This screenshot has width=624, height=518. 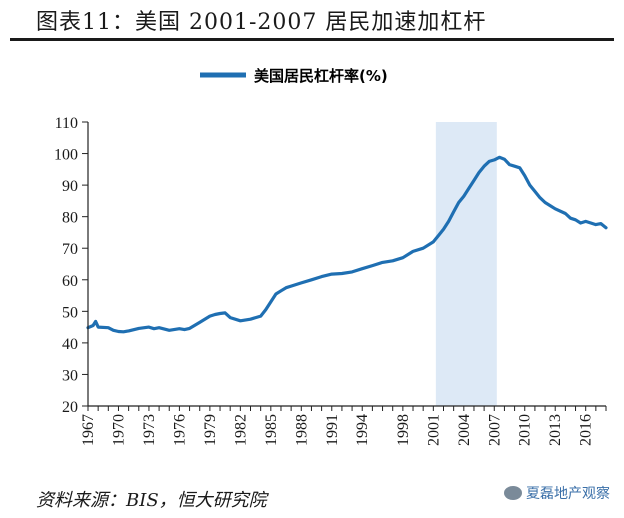 I want to click on y-tick-label: 40, so click(x=70, y=344).